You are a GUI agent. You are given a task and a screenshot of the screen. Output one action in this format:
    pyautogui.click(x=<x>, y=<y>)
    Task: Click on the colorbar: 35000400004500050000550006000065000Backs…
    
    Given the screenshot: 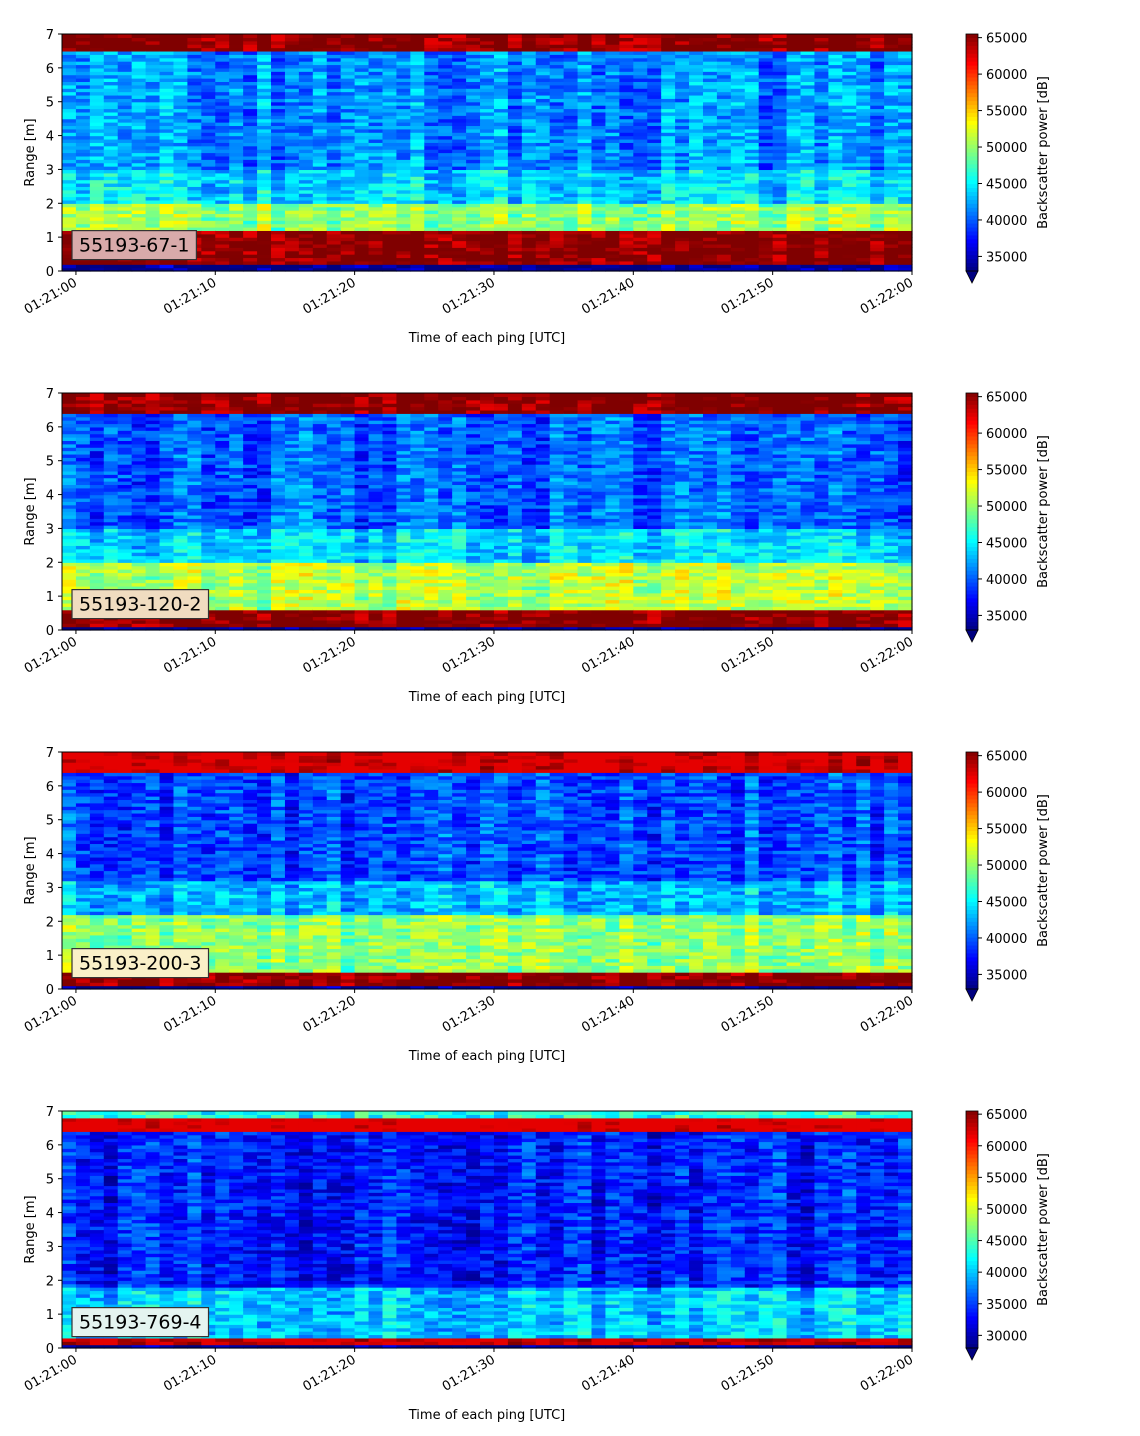 What is the action you would take?
    pyautogui.click(x=1008, y=158)
    